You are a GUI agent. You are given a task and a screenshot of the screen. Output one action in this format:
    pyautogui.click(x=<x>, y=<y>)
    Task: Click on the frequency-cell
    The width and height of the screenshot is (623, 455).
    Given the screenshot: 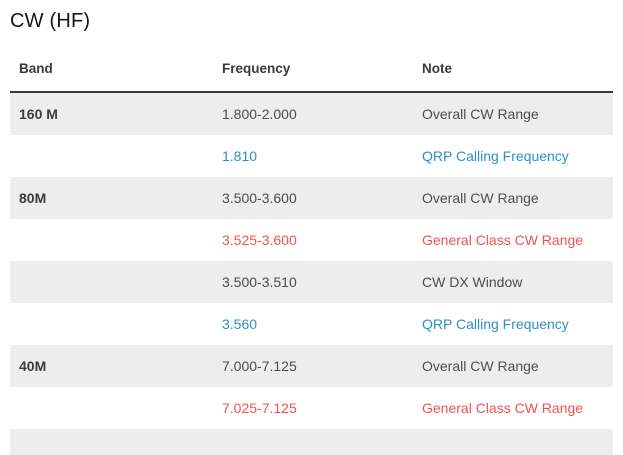 What is the action you would take?
    pyautogui.click(x=313, y=442)
    